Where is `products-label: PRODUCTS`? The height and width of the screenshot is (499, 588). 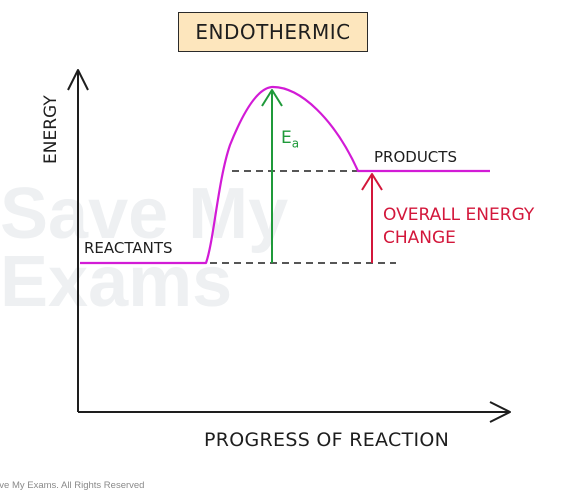 products-label: PRODUCTS is located at coordinates (415, 157).